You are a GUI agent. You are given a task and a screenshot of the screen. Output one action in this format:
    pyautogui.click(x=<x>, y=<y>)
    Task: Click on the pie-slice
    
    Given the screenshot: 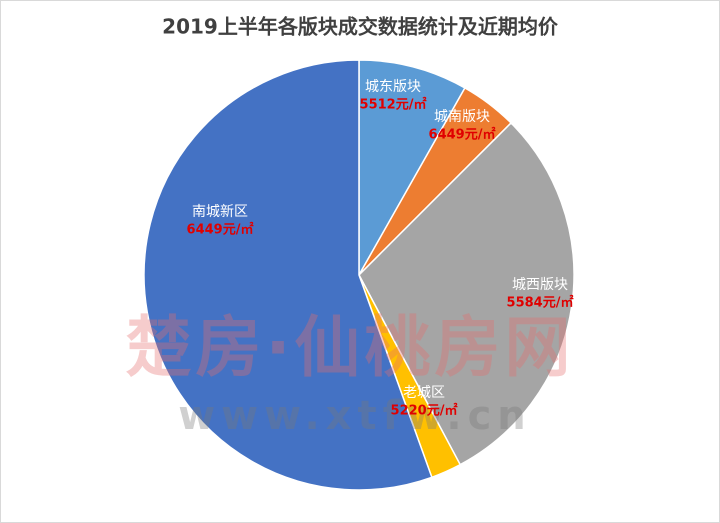 What is the action you would take?
    pyautogui.click(x=412, y=168)
    